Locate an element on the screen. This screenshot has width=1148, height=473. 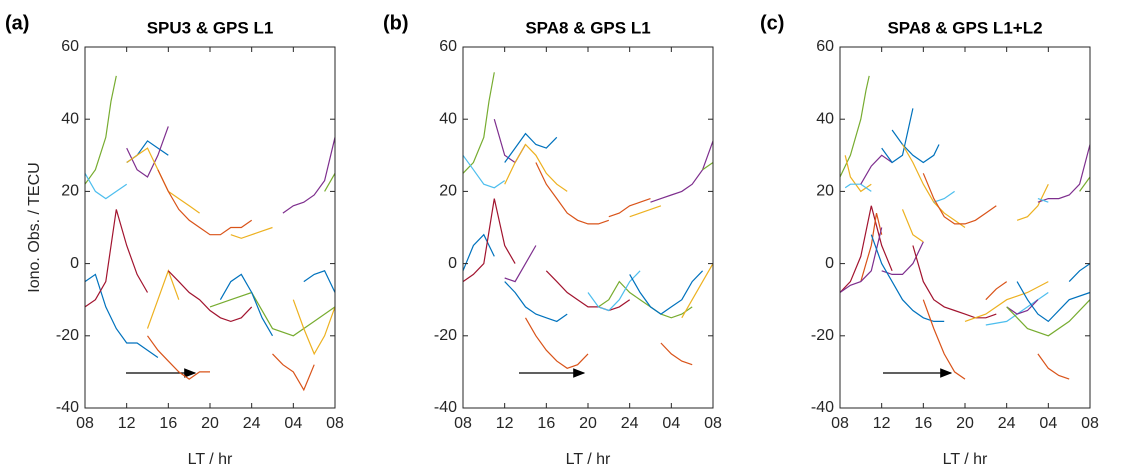
panel-label: (c) is located at coordinates (772, 23).